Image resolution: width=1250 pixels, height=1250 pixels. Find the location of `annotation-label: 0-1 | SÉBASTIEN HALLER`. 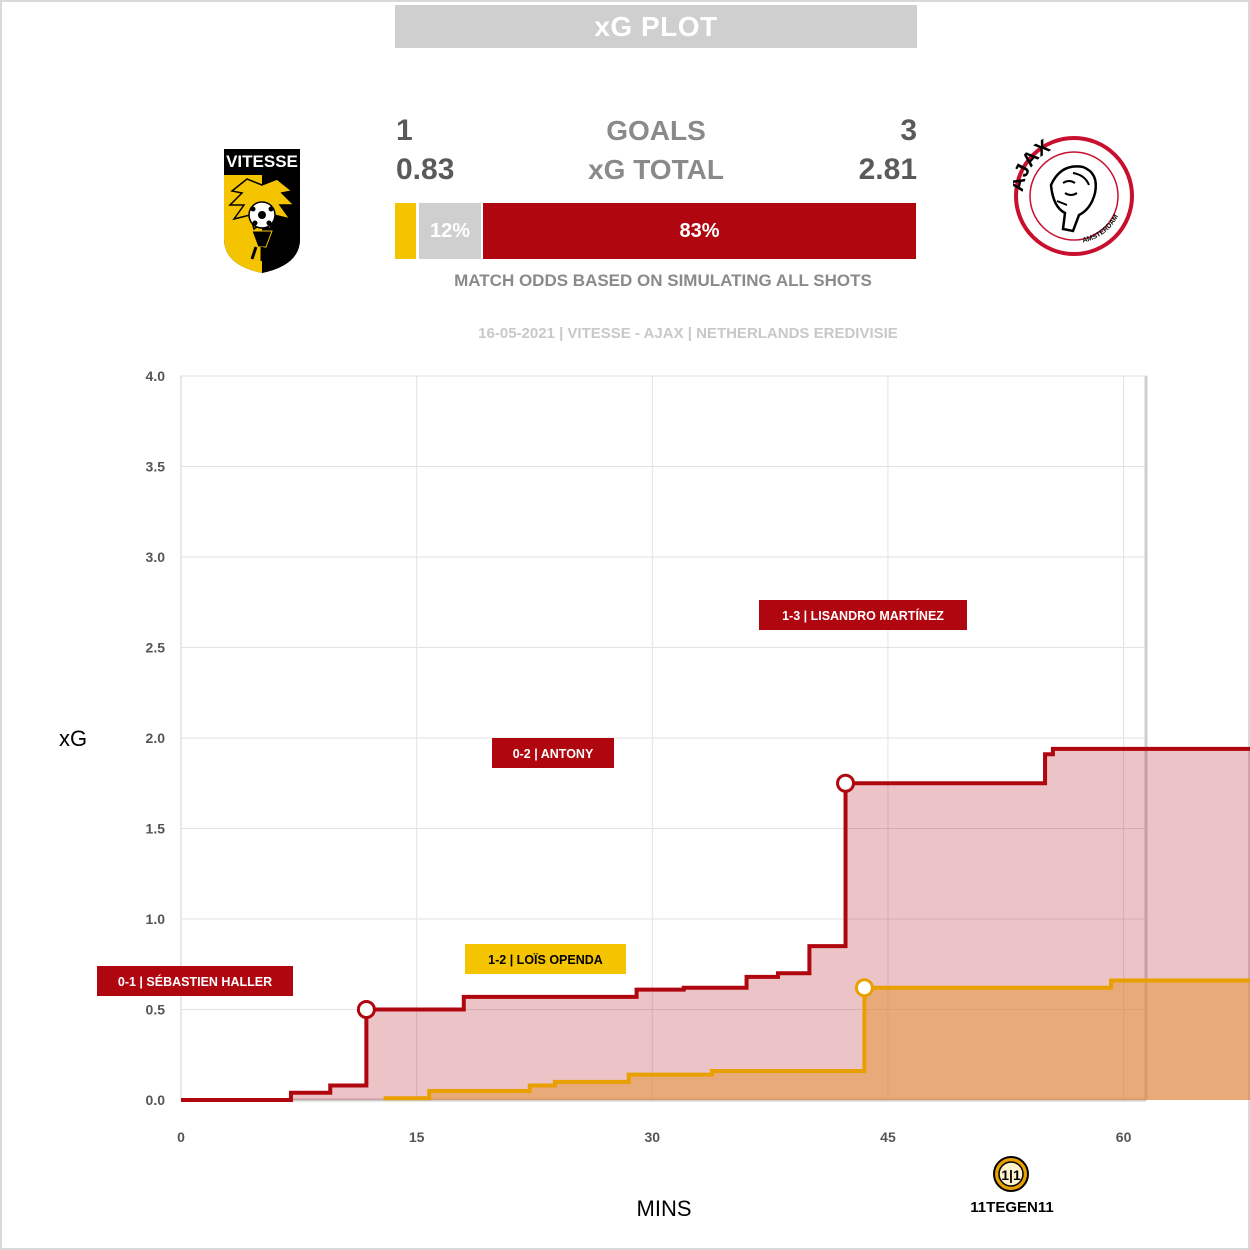

annotation-label: 0-1 | SÉBASTIEN HALLER is located at coordinates (195, 981).